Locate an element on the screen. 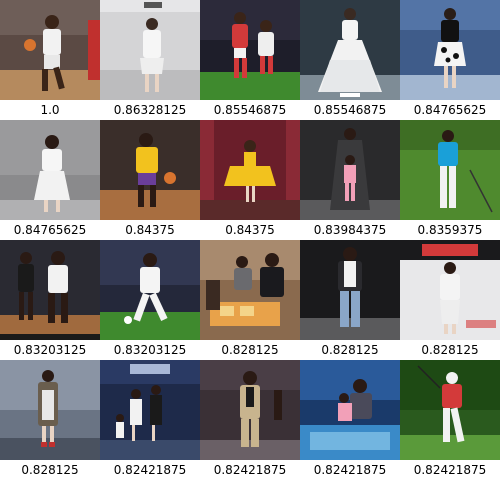 The image size is (500, 480). result-cell-10: 0.8359375 is located at coordinates (450, 180).